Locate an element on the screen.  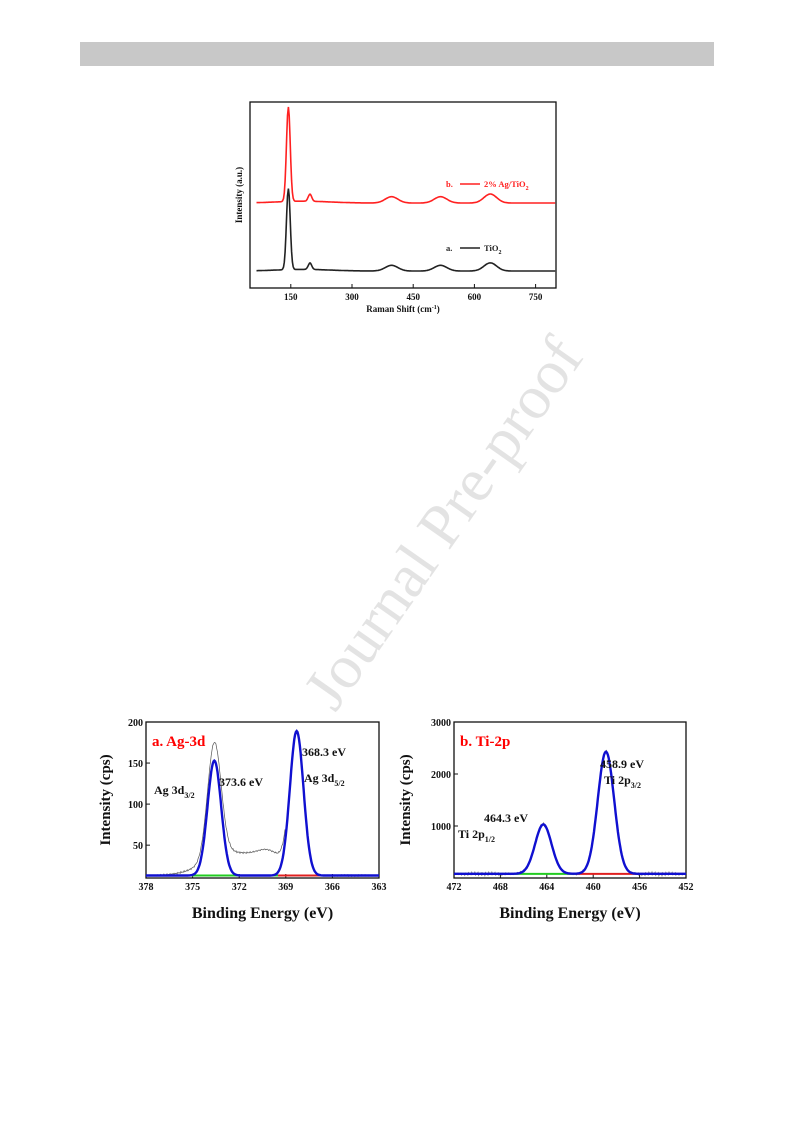
x-tick-label: 150 is located at coordinates (291, 297).